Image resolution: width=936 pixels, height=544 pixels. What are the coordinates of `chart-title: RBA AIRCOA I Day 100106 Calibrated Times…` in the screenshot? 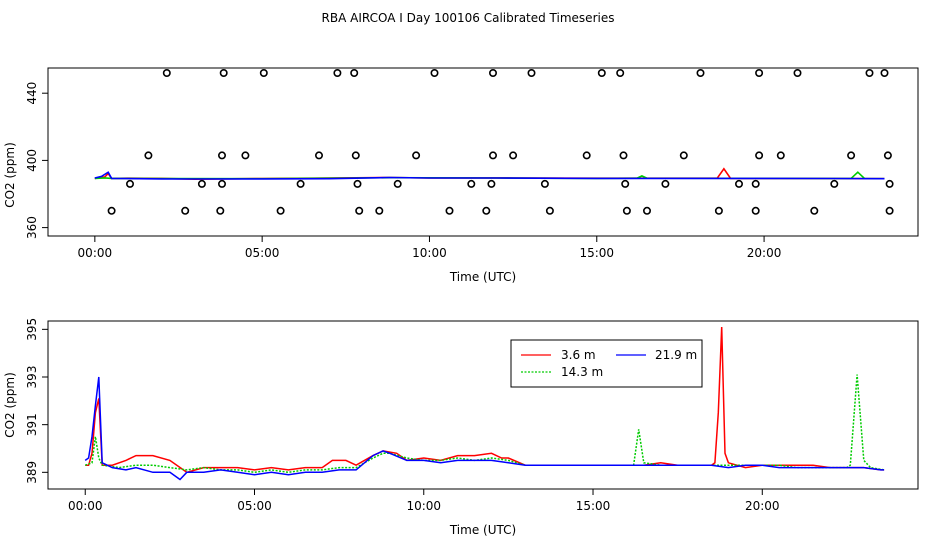 It's located at (468, 18).